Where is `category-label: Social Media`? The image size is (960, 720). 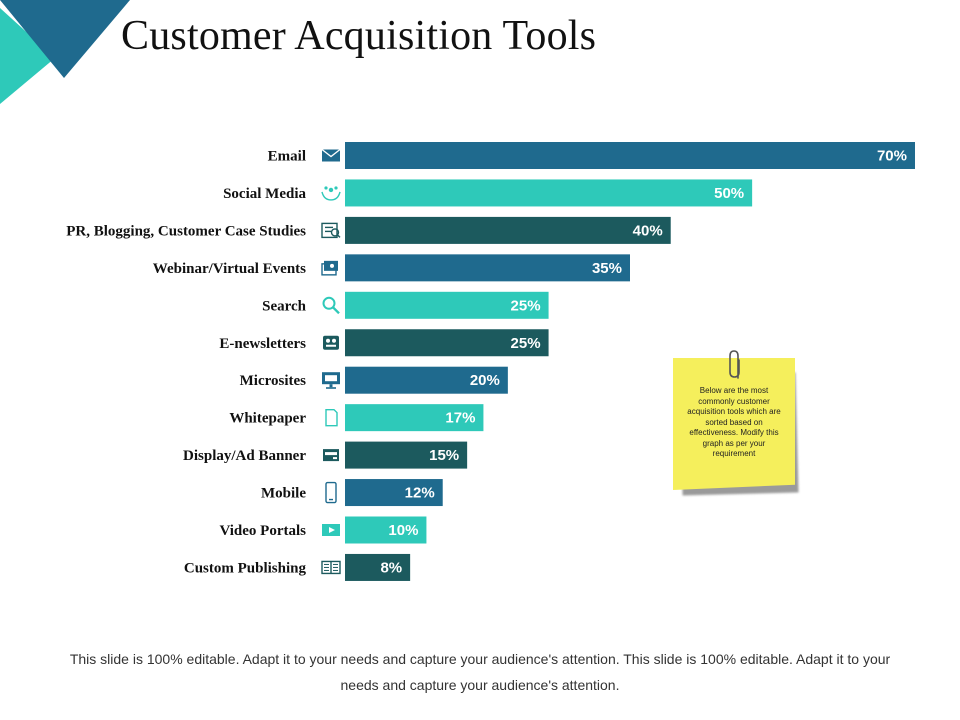
category-label: Social Media is located at coordinates (264, 194).